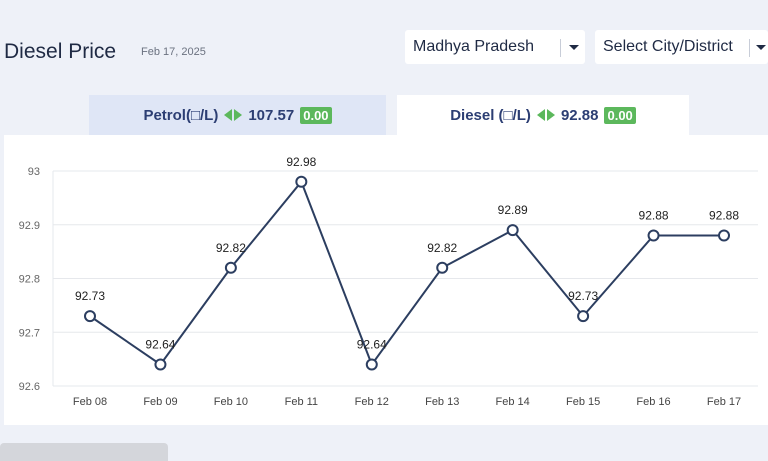 This screenshot has height=461, width=768. What do you see at coordinates (60, 51) in the screenshot?
I see `page-title: Diesel Price` at bounding box center [60, 51].